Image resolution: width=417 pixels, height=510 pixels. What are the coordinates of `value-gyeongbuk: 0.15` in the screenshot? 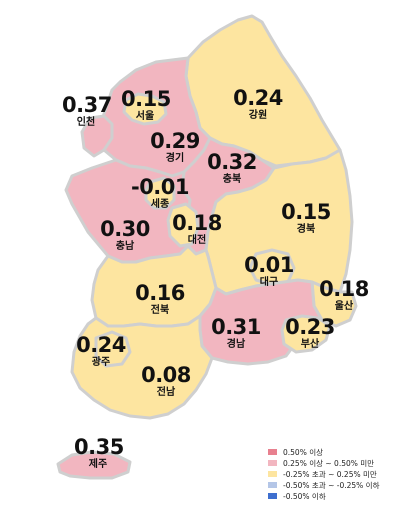 It's located at (306, 212).